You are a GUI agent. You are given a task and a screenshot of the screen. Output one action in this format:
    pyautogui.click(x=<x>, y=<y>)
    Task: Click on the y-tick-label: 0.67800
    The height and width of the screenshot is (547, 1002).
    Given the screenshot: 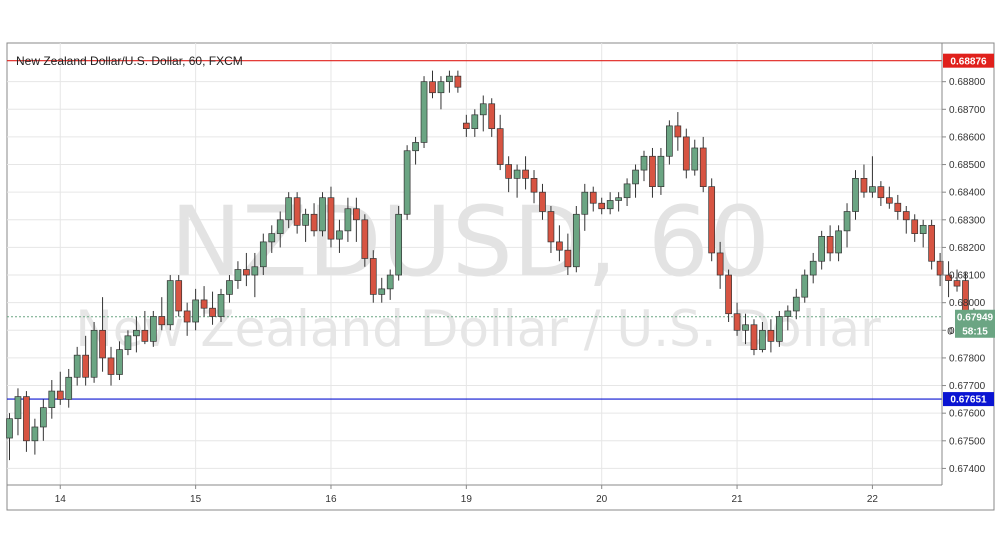 What is the action you would take?
    pyautogui.click(x=967, y=358)
    